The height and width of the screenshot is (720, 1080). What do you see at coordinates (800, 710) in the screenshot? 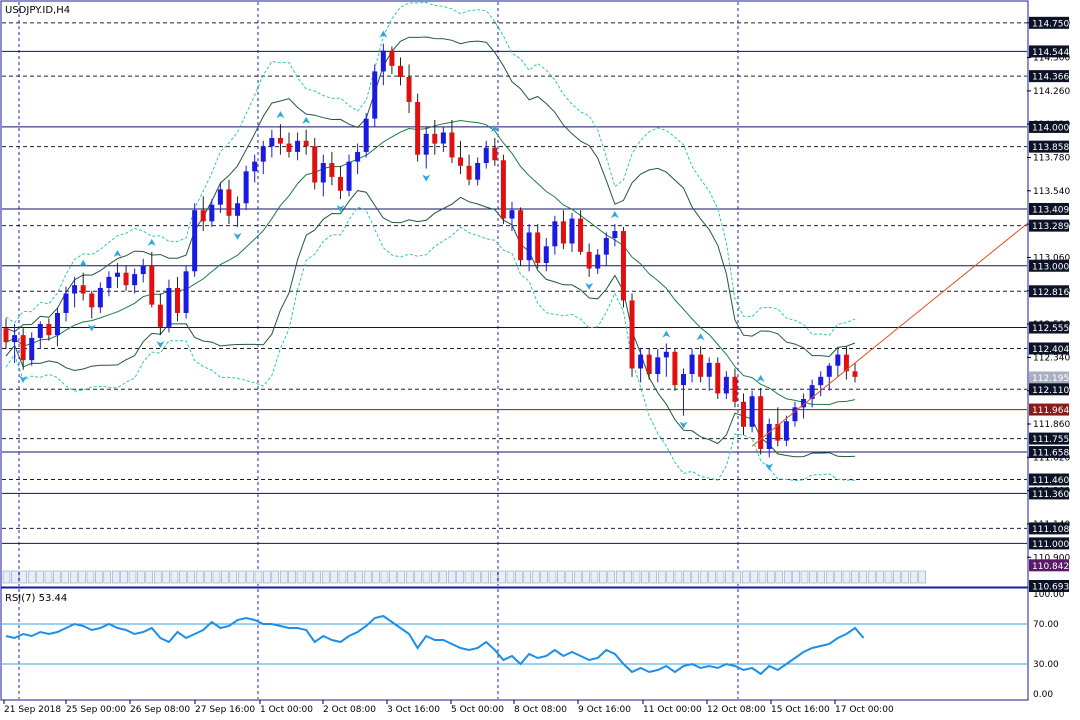
I see `date-label: 15 Oct 16:00` at bounding box center [800, 710].